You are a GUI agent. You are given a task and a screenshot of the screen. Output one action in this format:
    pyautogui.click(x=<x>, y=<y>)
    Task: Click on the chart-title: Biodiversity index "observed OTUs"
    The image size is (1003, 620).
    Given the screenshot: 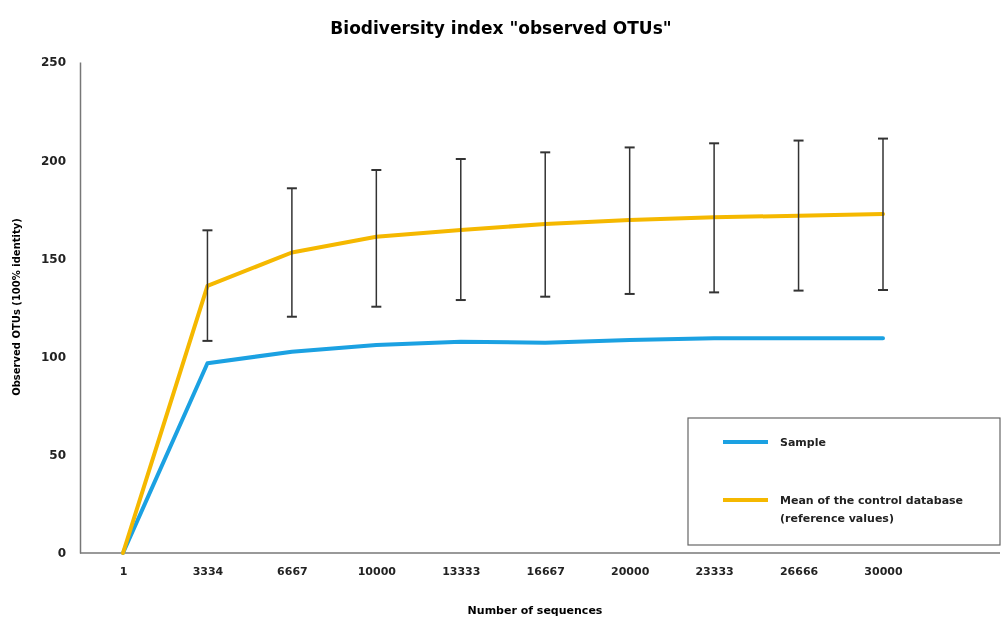 What is the action you would take?
    pyautogui.click(x=501, y=28)
    